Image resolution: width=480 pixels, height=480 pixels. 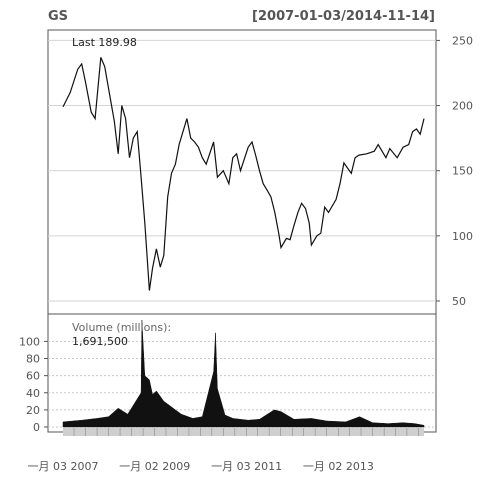 I want to click on volume-y-tick-label: 100, so click(x=29, y=341).